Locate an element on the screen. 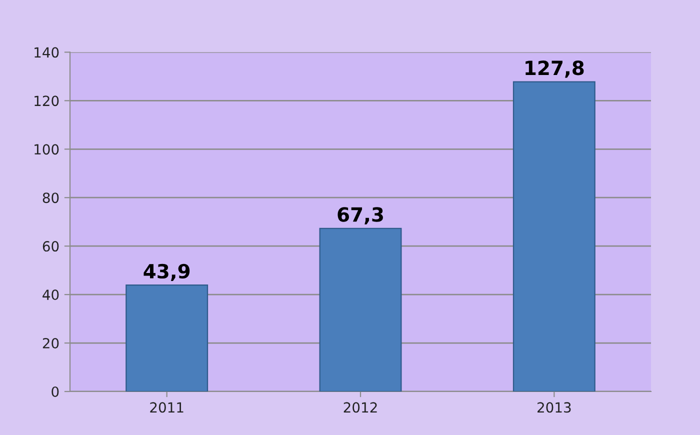  data-label: 67,3 is located at coordinates (360, 215).